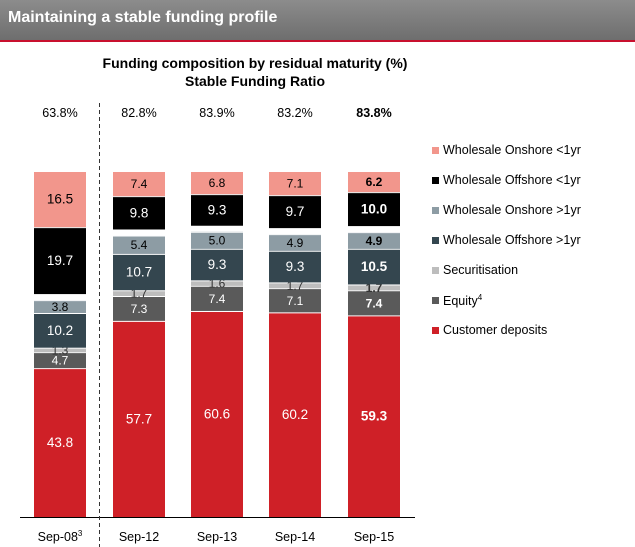  I want to click on bar-value-label: 10.5, so click(374, 266).